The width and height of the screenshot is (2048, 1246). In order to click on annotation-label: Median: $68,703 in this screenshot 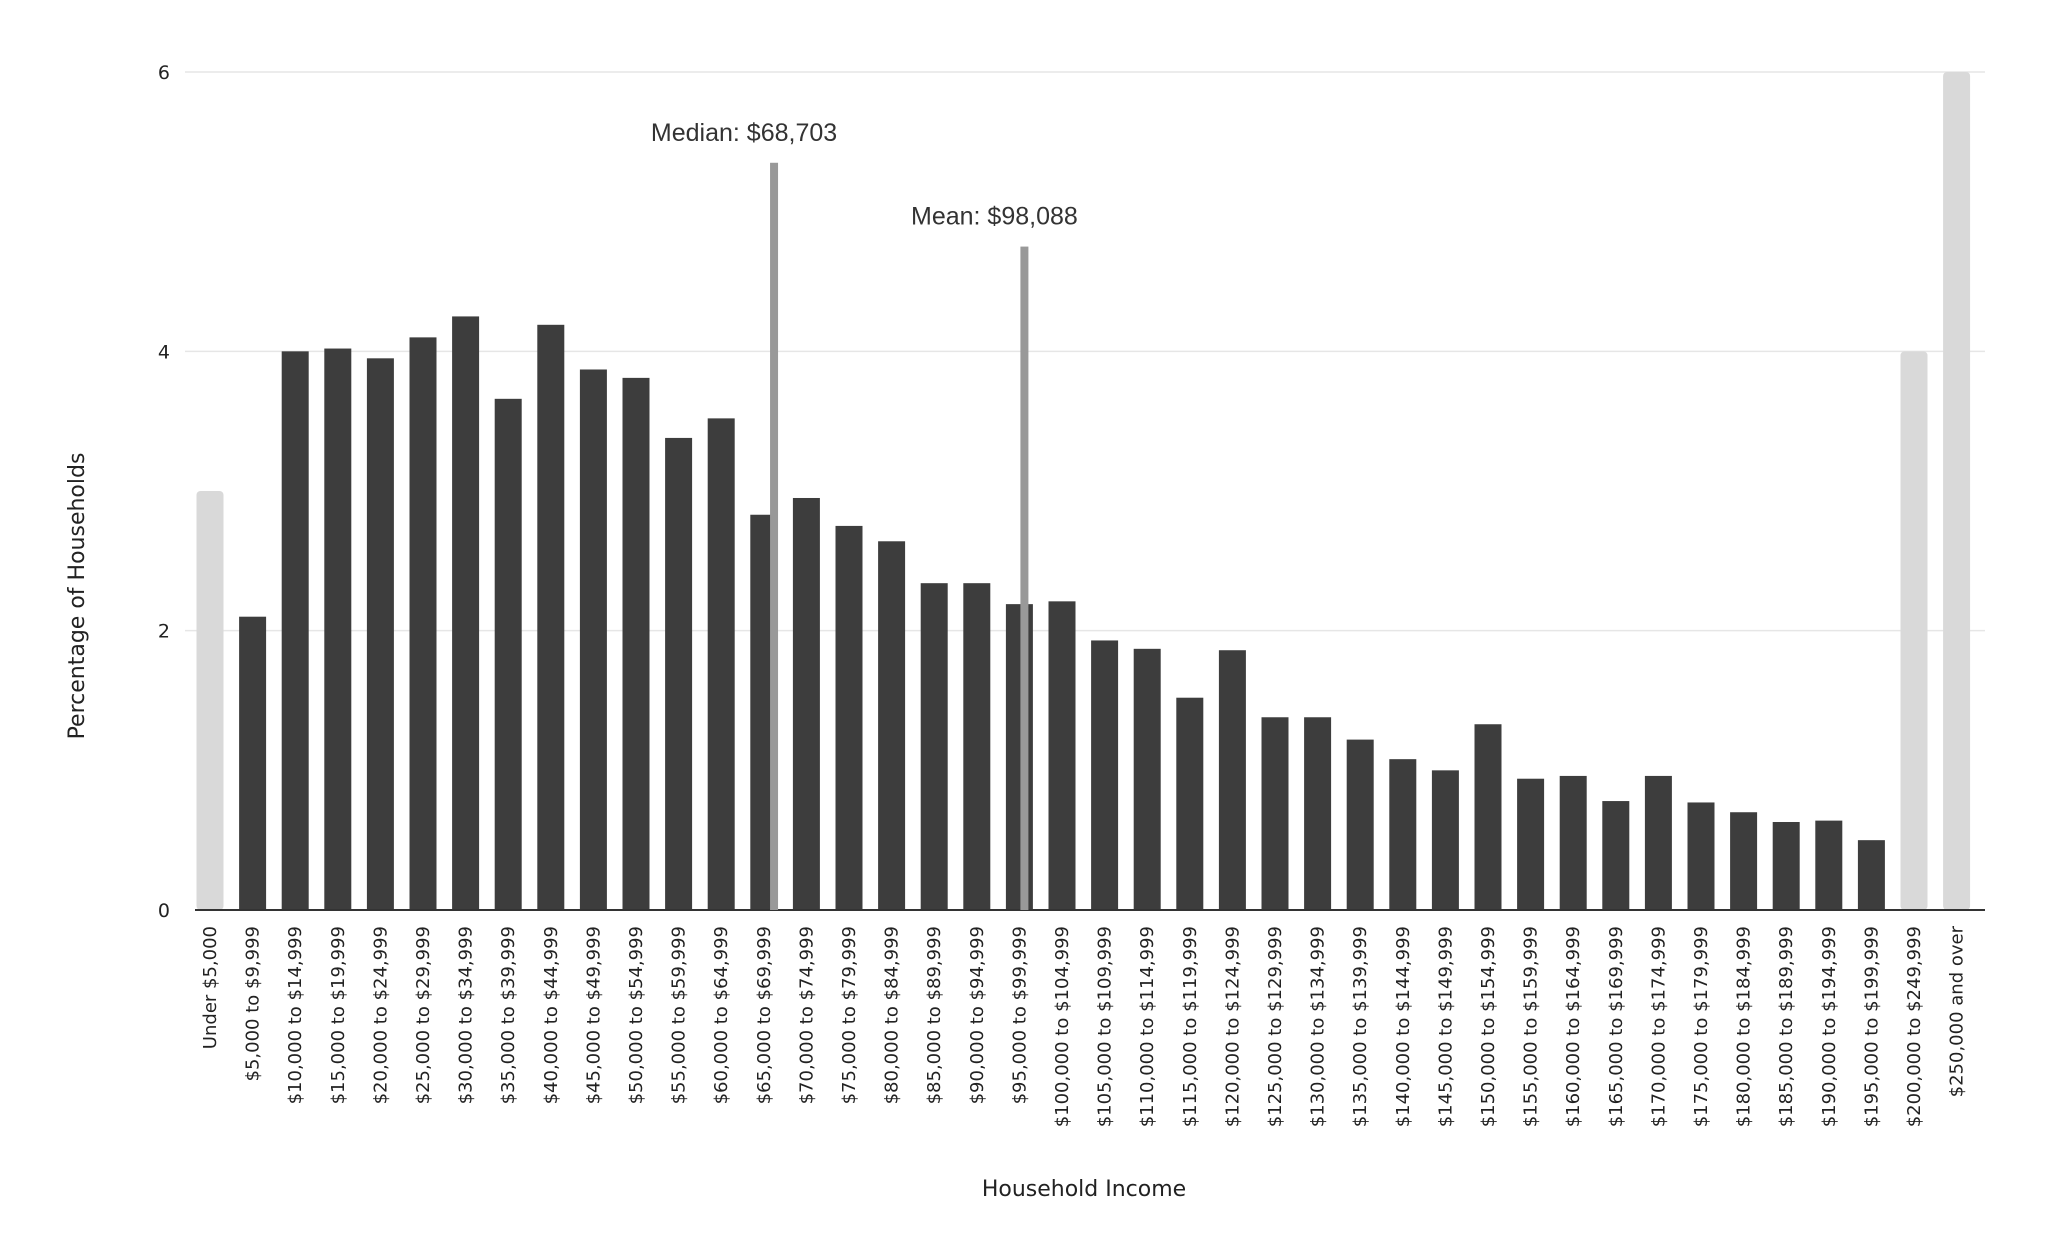, I will do `click(744, 133)`.